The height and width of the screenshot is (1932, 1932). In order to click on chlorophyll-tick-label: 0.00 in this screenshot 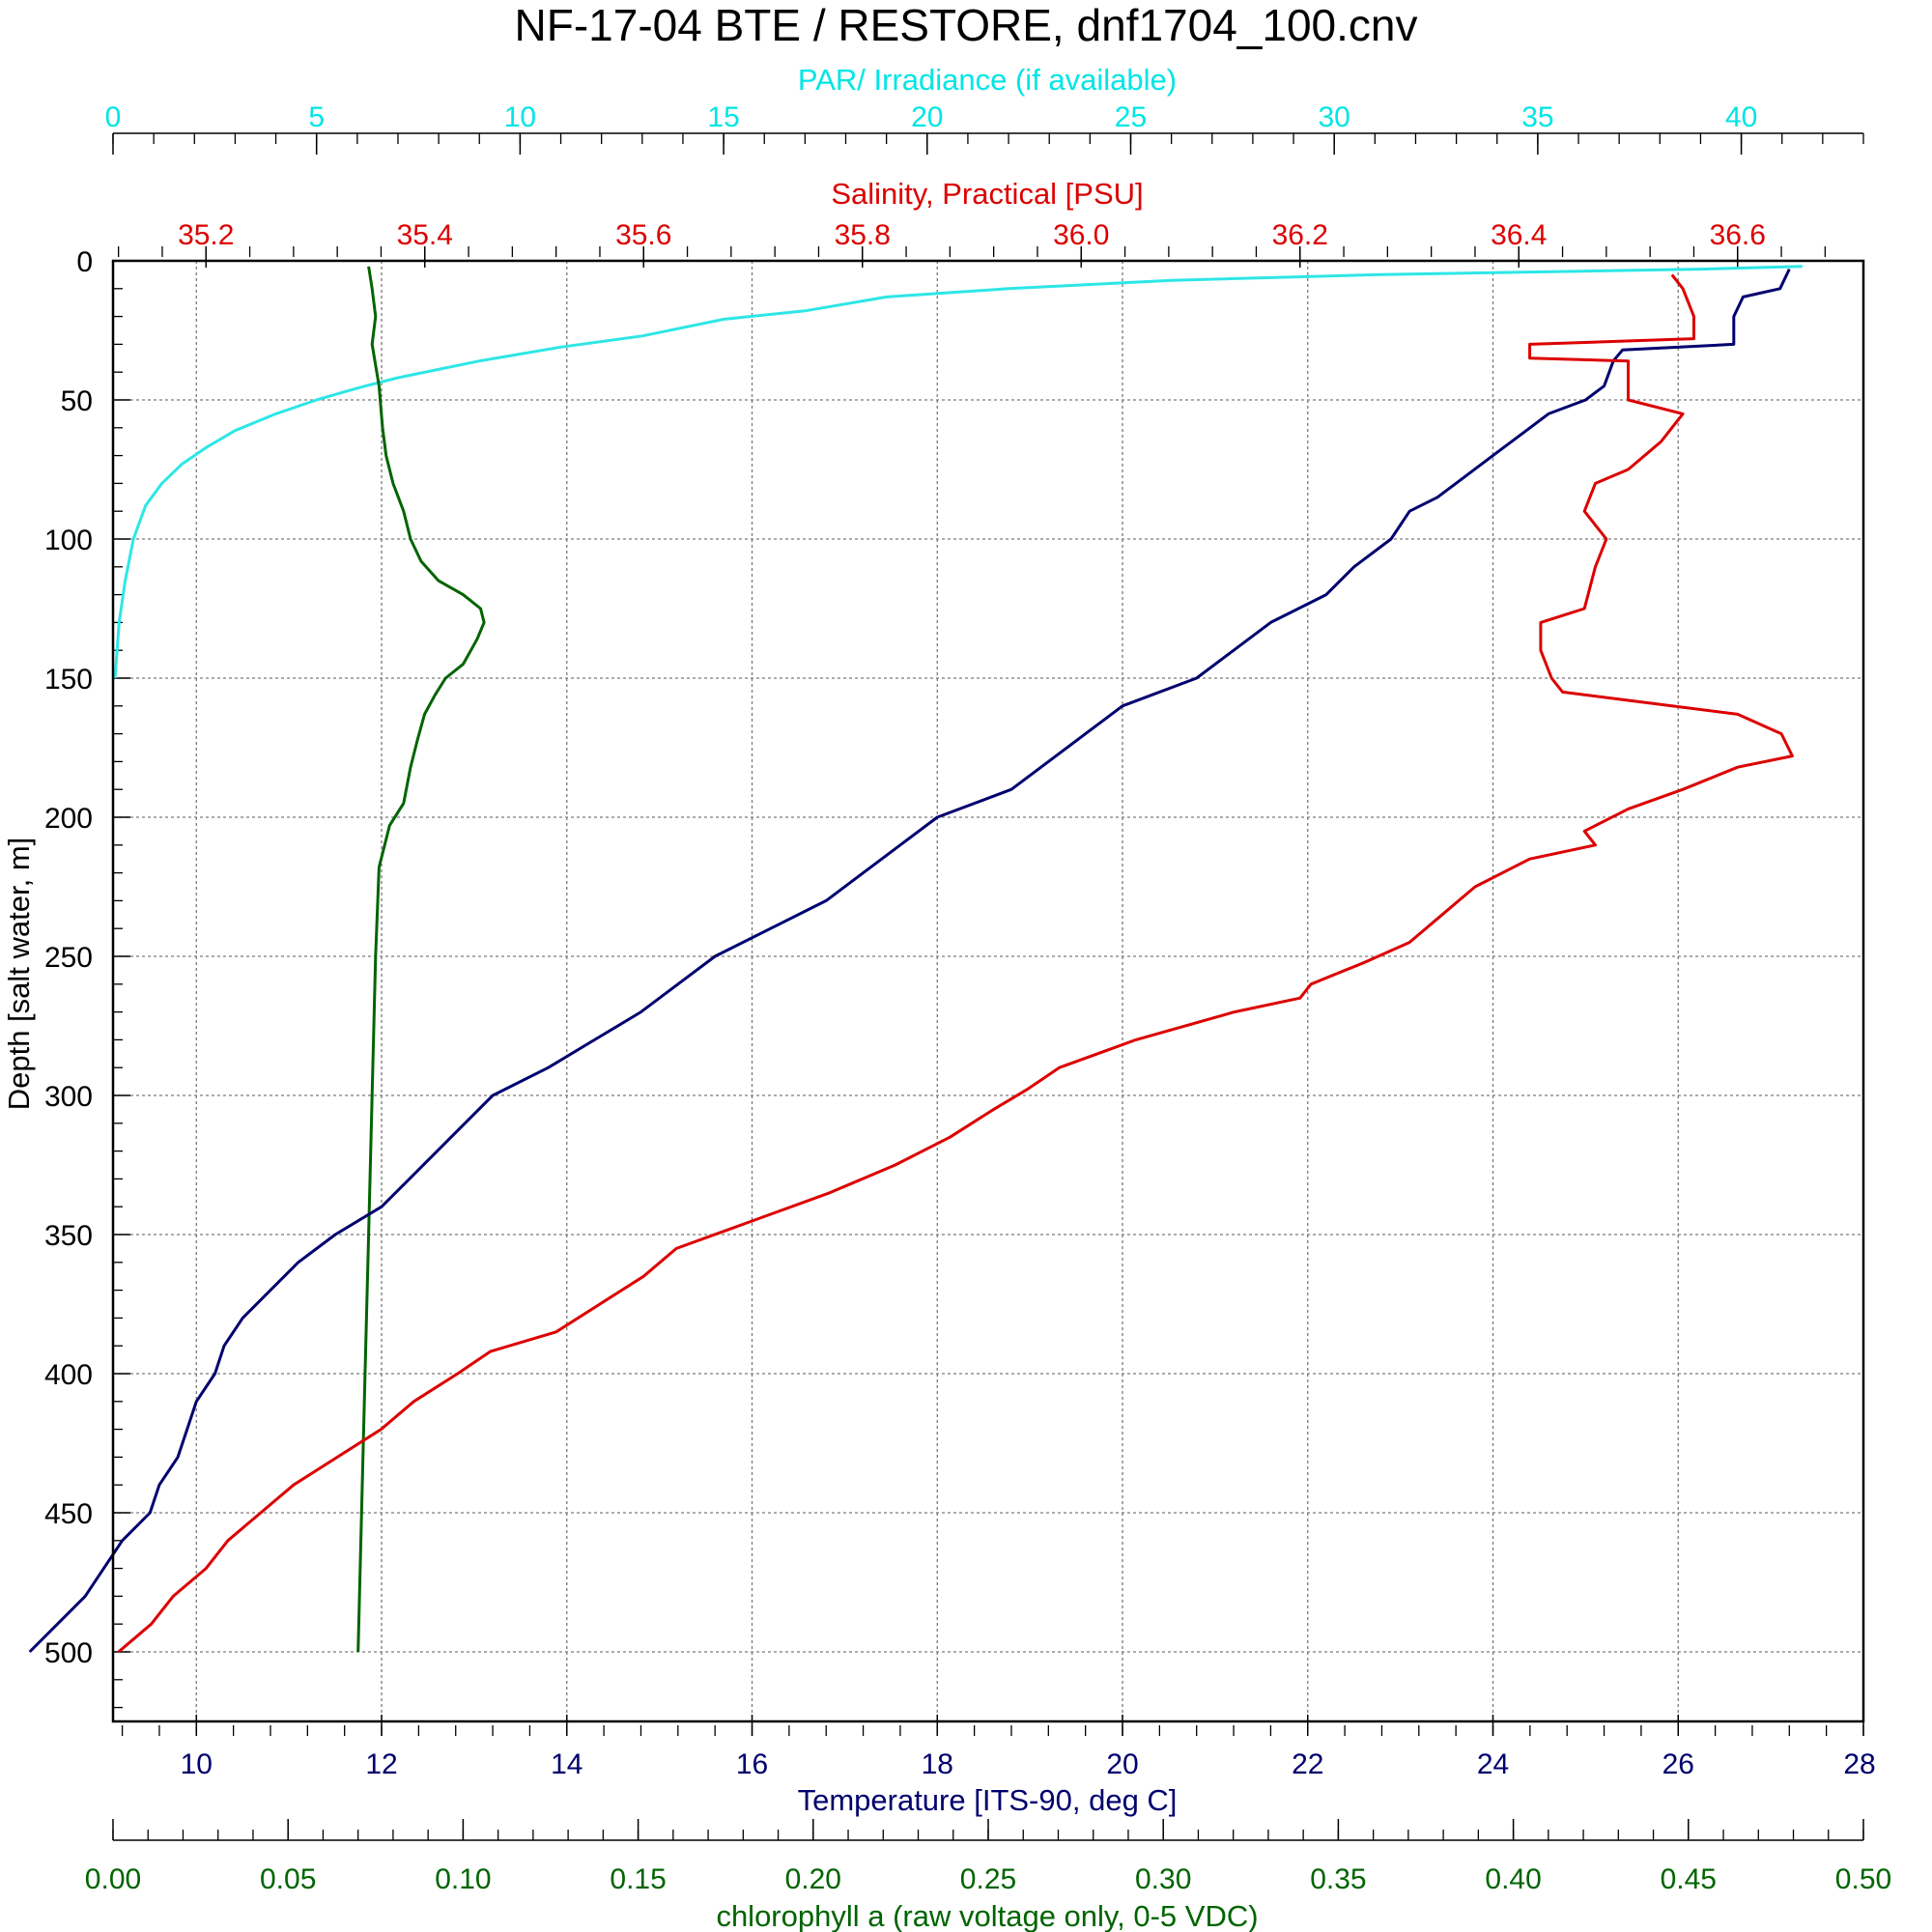, I will do `click(113, 1879)`.